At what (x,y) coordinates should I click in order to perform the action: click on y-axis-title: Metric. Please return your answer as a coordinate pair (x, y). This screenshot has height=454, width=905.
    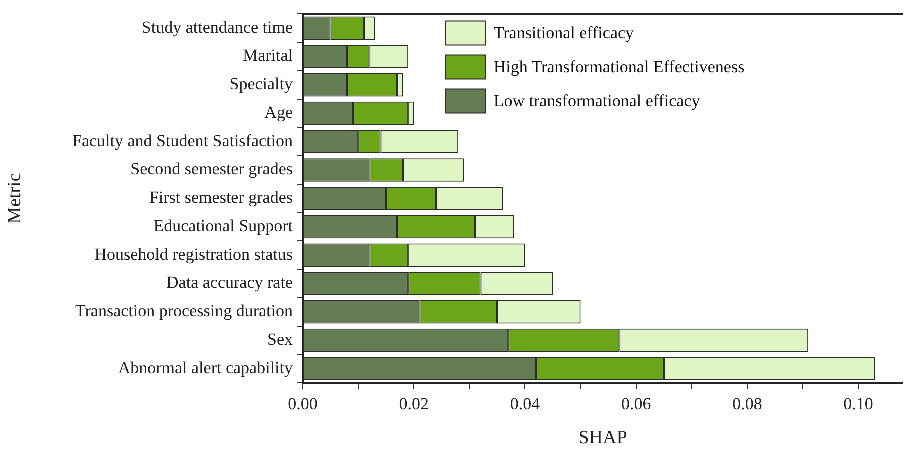
    Looking at the image, I should click on (15, 198).